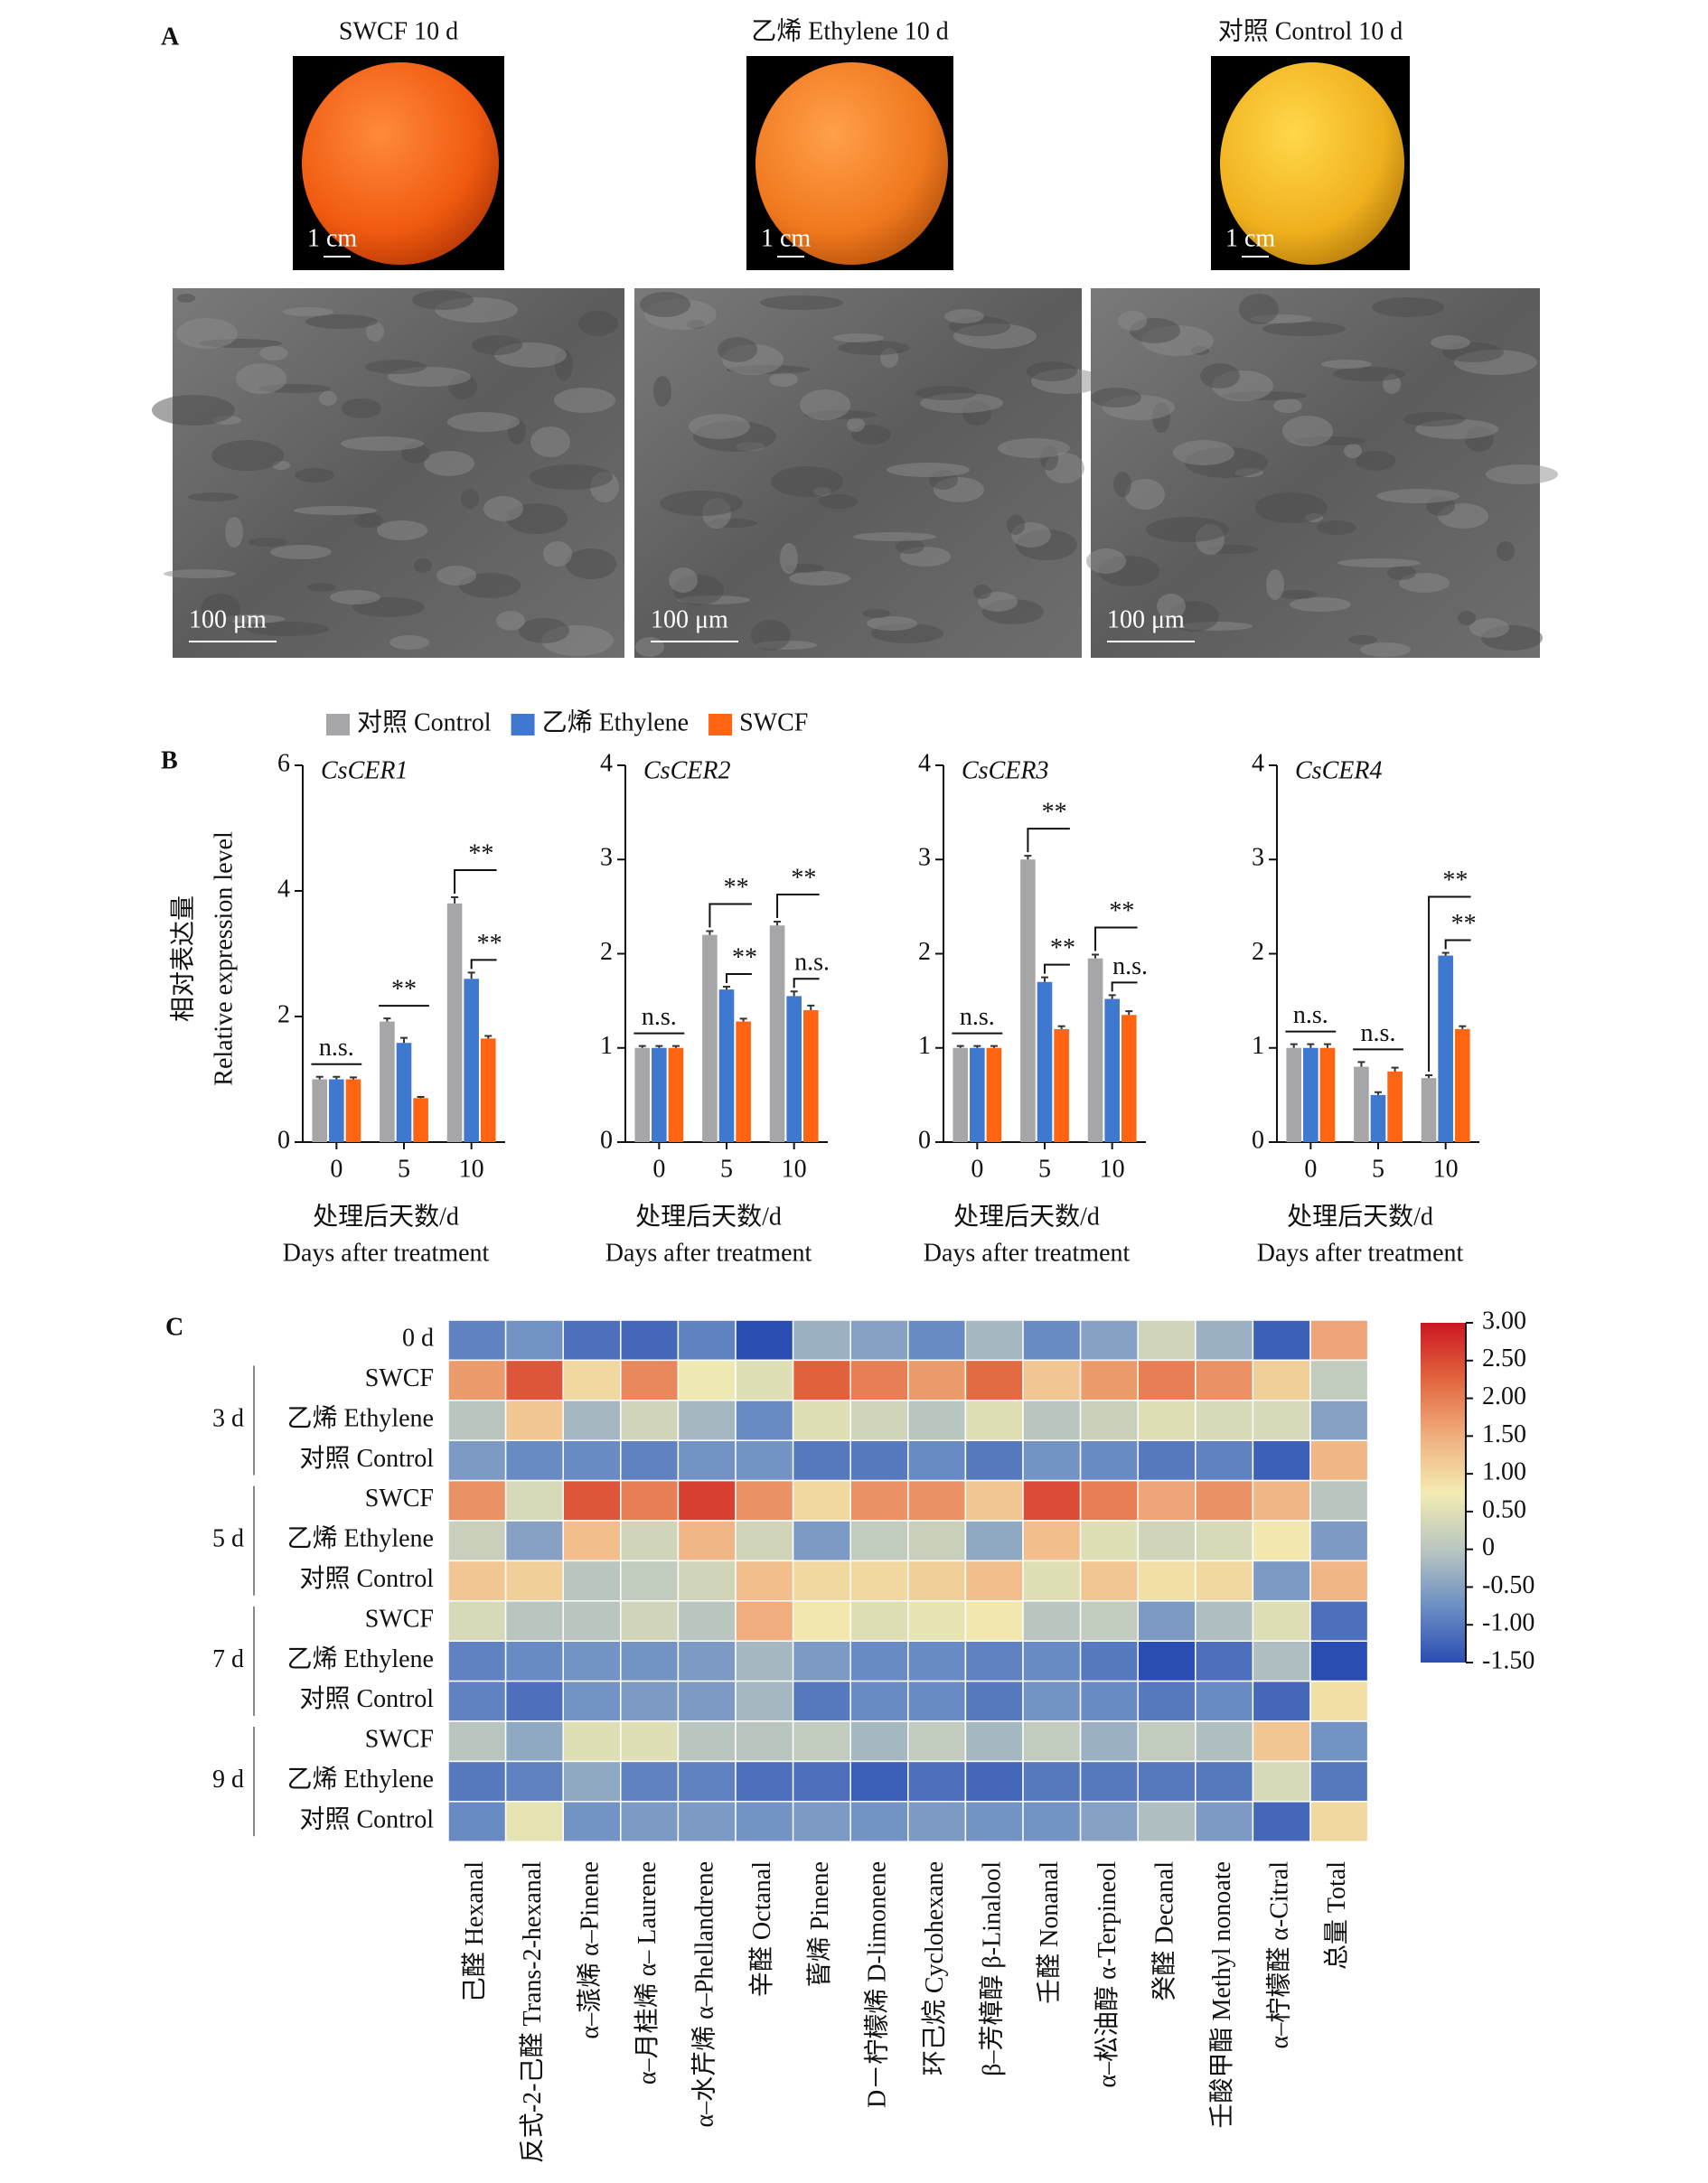  Describe the element at coordinates (1508, 1585) in the screenshot. I see `colorbar-label: -0.50` at that location.